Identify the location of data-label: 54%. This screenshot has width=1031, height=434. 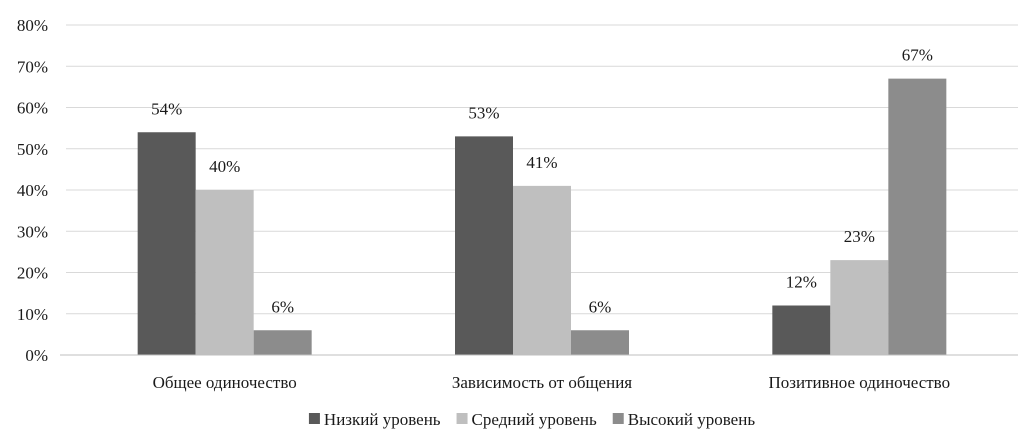
(166, 108).